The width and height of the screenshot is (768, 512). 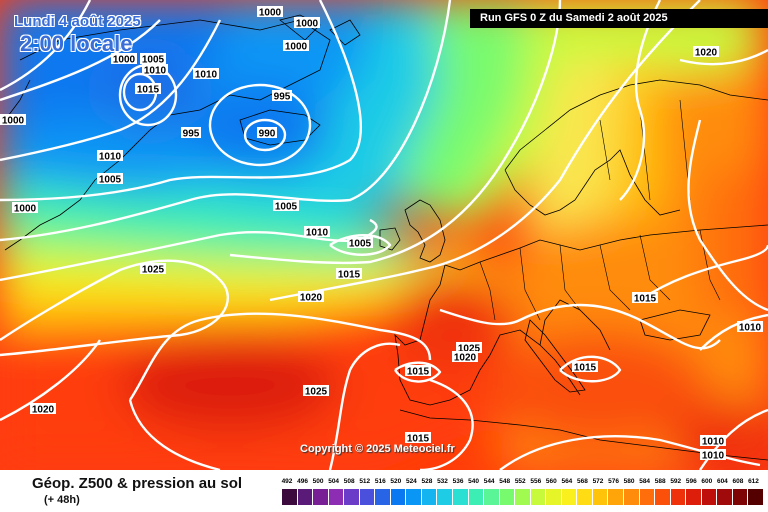 I want to click on scale-tick-label: 520, so click(x=396, y=481).